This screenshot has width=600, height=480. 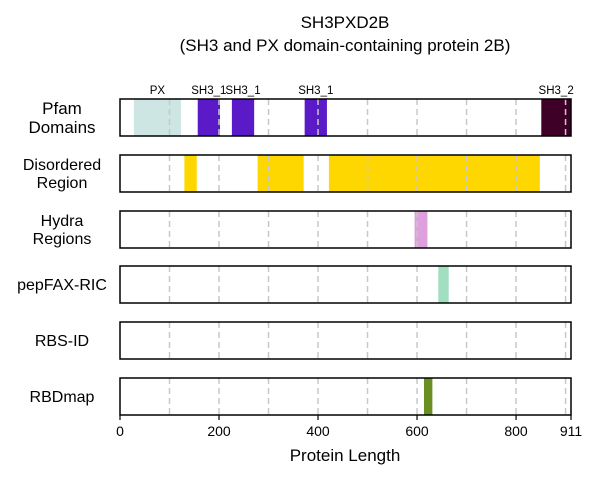 I want to click on track-1: Disordered Region, so click(x=297, y=173).